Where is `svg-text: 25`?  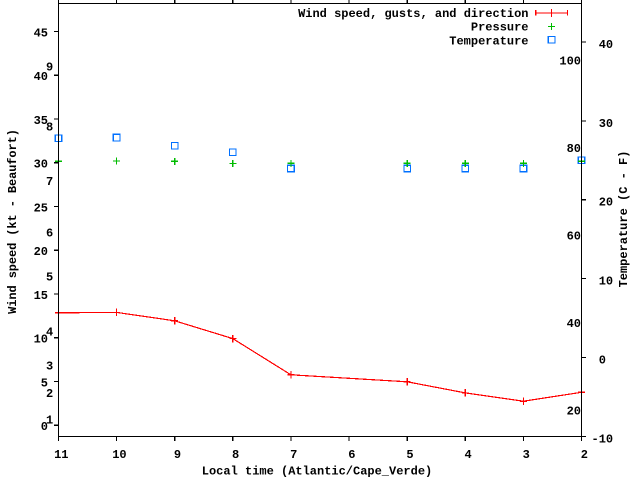
svg-text: 25 is located at coordinates (41, 208).